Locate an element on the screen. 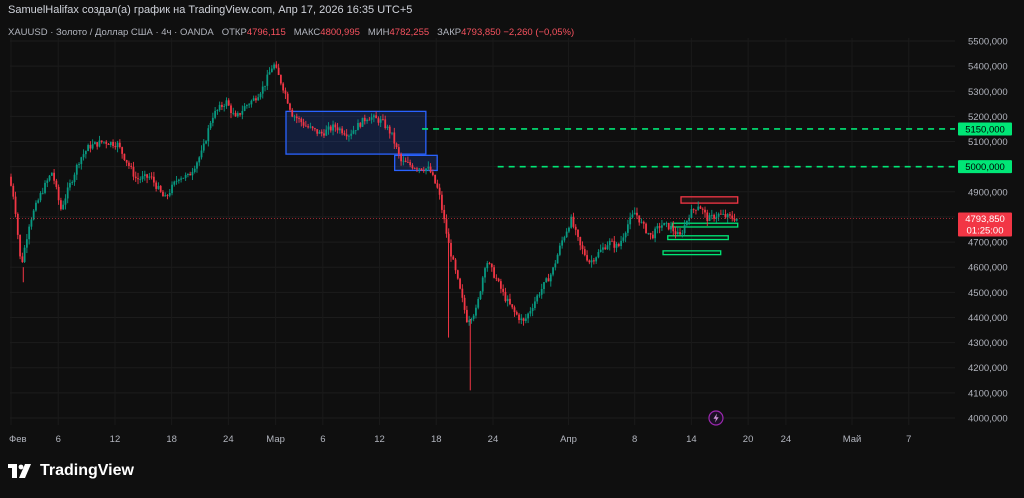 The image size is (1024, 498). time-tick-label: Май is located at coordinates (852, 439).